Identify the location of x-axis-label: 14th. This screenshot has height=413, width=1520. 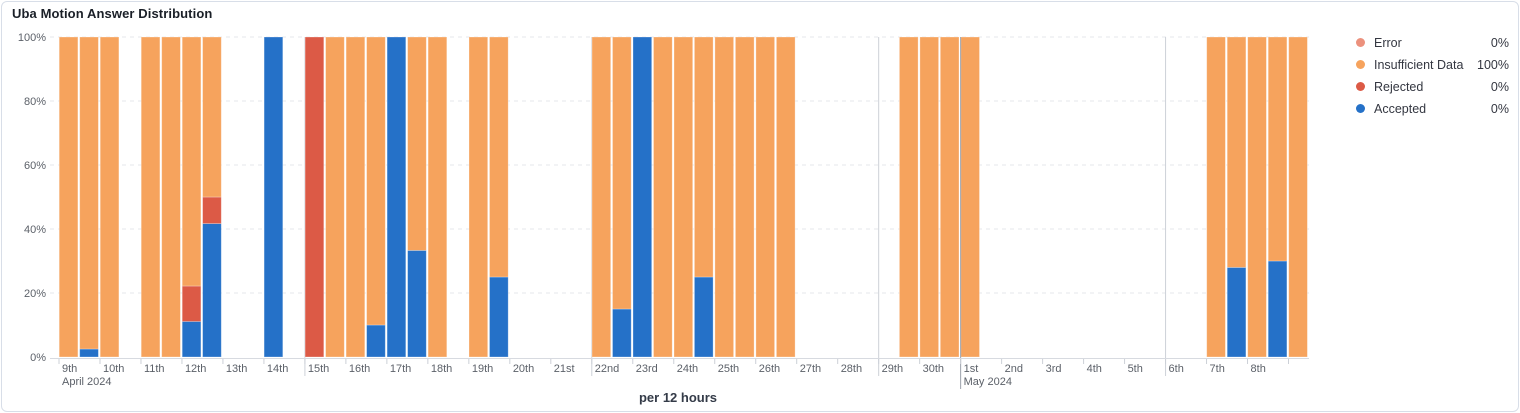
(277, 369).